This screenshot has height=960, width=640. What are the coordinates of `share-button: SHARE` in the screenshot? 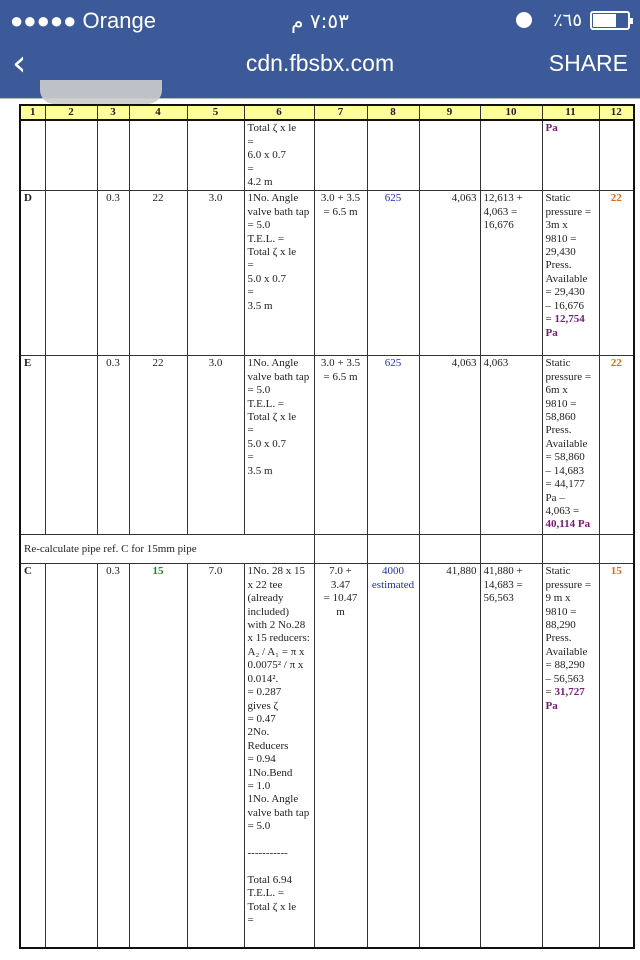 It's located at (588, 63).